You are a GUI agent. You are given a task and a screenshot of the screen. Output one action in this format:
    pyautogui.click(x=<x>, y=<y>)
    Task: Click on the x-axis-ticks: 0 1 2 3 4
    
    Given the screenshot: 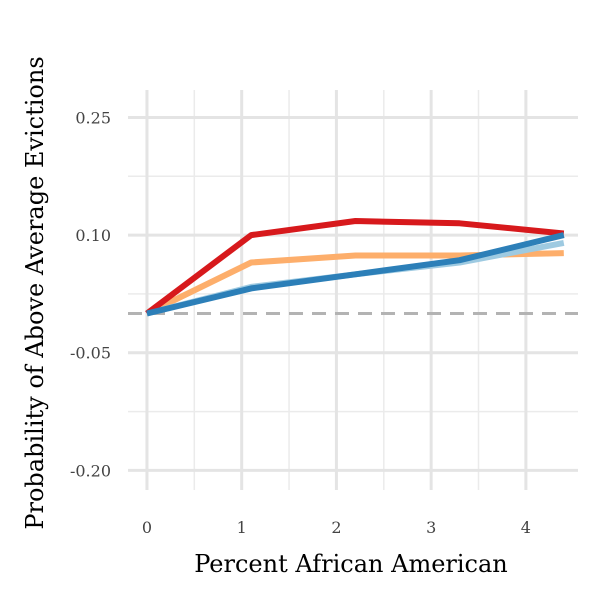 What is the action you would take?
    pyautogui.click(x=336, y=527)
    